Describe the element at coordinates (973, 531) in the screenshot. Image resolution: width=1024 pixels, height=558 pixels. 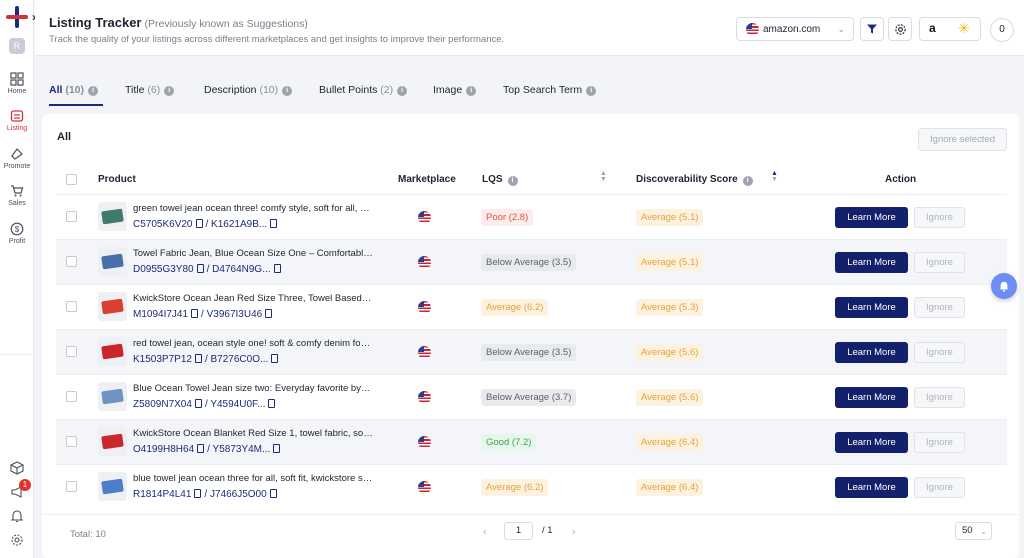
I see `page-size-select: 50 ⌄` at that location.